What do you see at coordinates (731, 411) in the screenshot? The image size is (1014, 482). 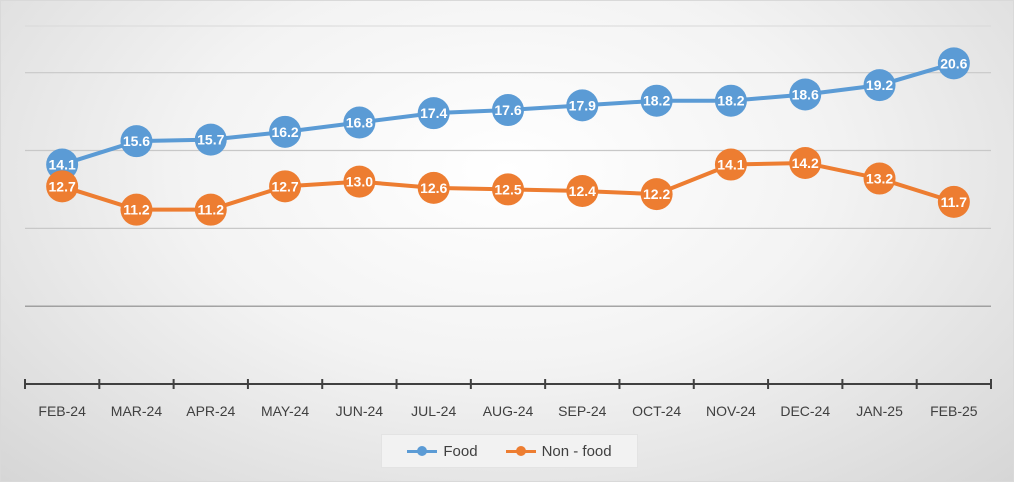 I see `x-tick-label: NOV-24` at bounding box center [731, 411].